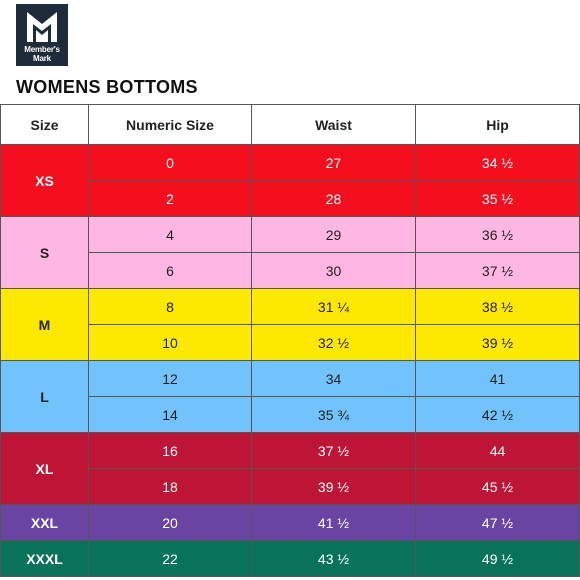 The height and width of the screenshot is (580, 580). Describe the element at coordinates (44, 180) in the screenshot. I see `size-label: XS` at that location.